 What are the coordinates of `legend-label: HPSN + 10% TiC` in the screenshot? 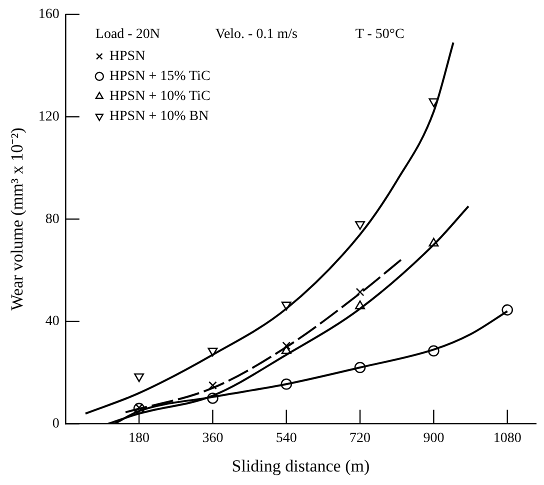 It's located at (159, 96).